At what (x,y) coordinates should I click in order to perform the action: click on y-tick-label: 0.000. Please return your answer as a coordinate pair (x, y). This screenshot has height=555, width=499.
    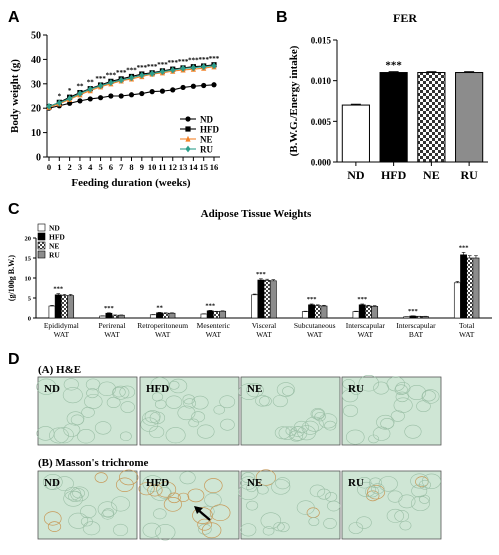
    Looking at the image, I should click on (321, 163).